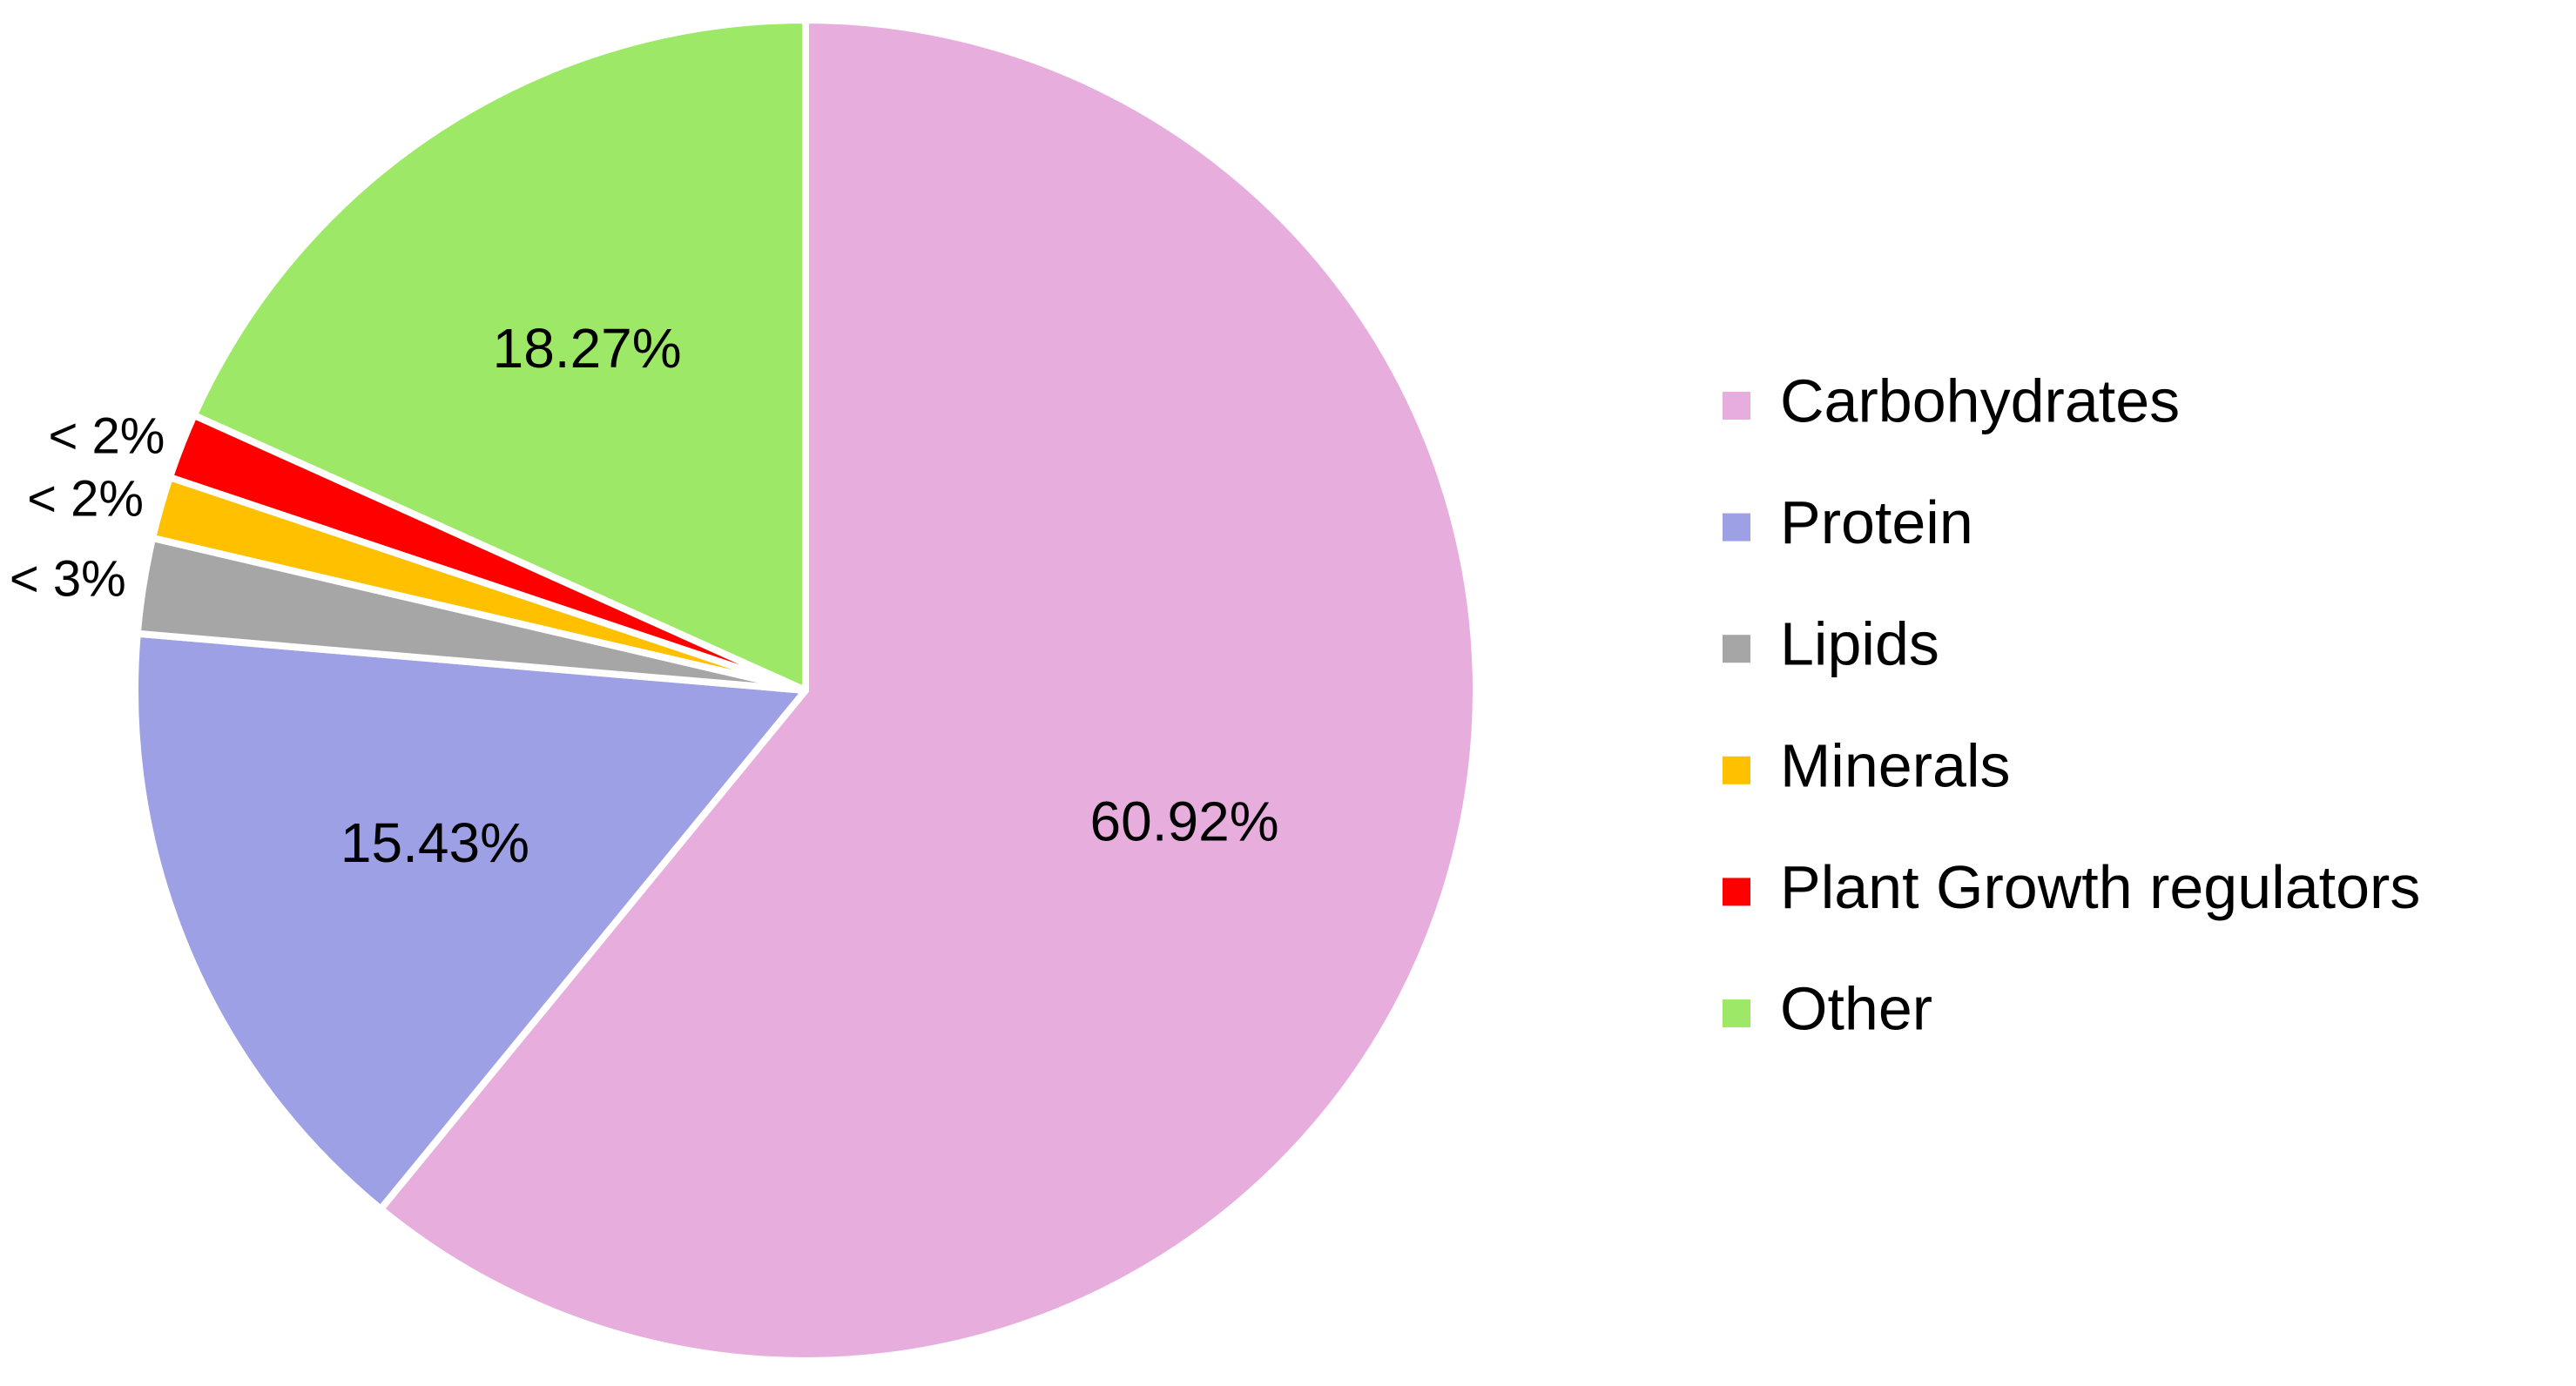 The width and height of the screenshot is (2576, 1386). Describe the element at coordinates (1980, 400) in the screenshot. I see `legend-label: Carbohydrates` at that location.